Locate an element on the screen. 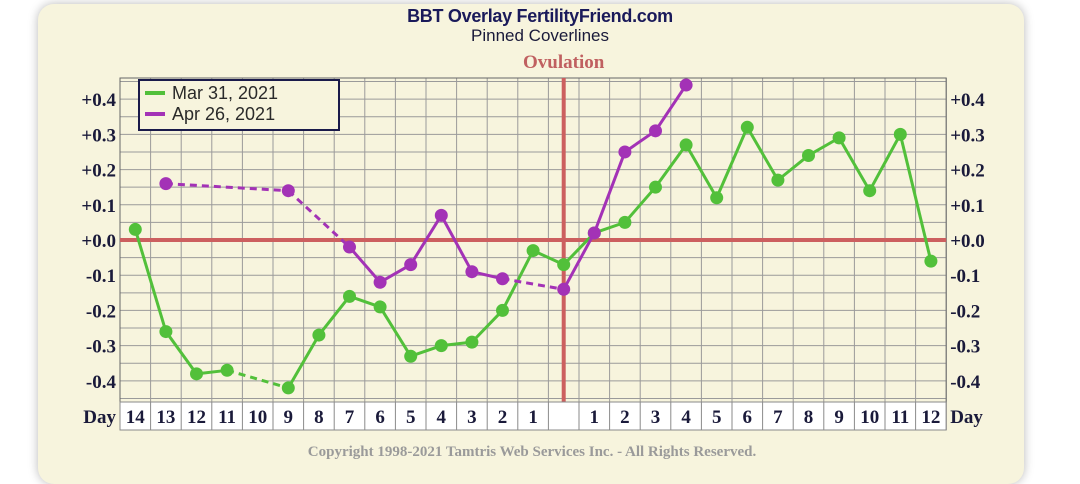 This screenshot has width=1080, height=484. ovulation-label: Ovulation is located at coordinates (564, 62).